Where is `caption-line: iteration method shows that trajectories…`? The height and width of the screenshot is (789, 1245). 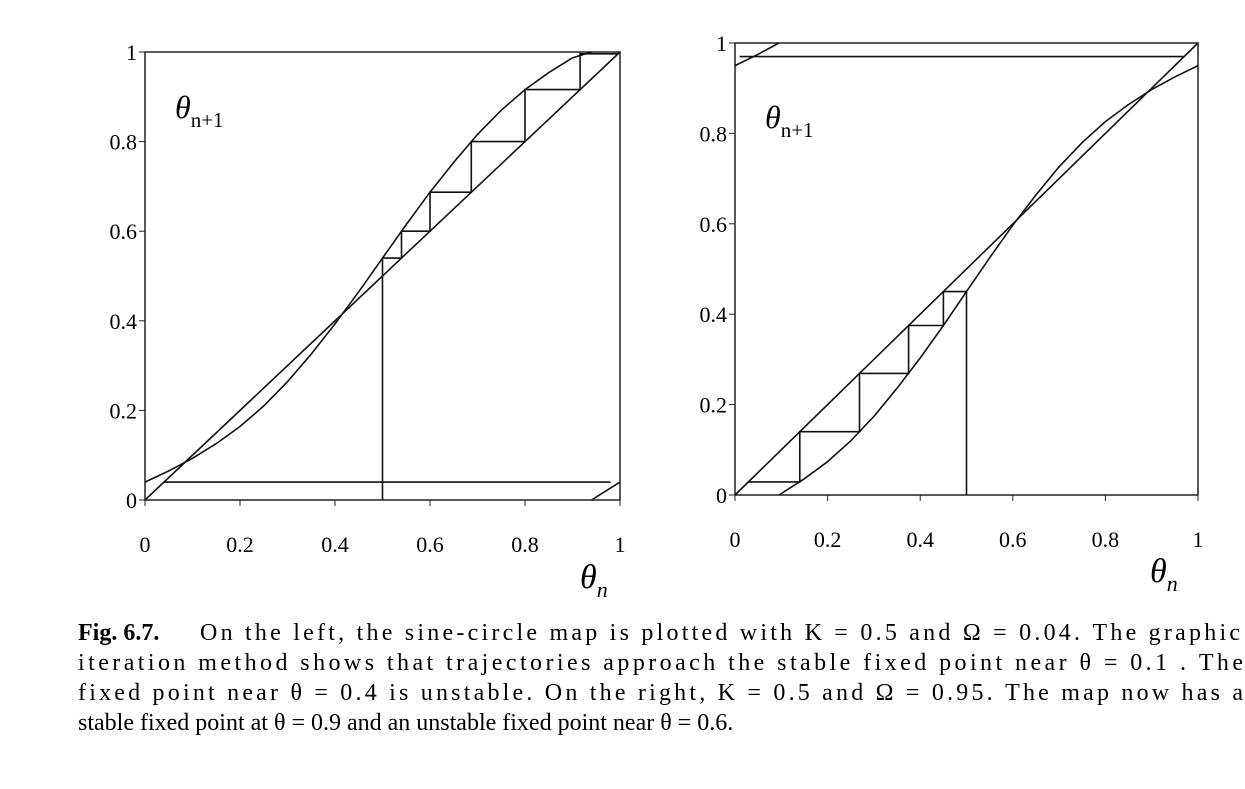 caption-line: iteration method shows that trajectories… is located at coordinates (660, 663).